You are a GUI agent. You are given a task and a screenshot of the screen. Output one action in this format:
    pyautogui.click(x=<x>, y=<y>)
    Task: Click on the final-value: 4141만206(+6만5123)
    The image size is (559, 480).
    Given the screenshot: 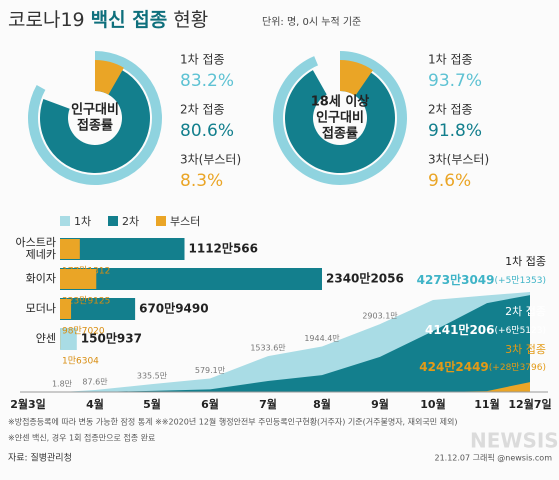 What is the action you would take?
    pyautogui.click(x=485, y=329)
    